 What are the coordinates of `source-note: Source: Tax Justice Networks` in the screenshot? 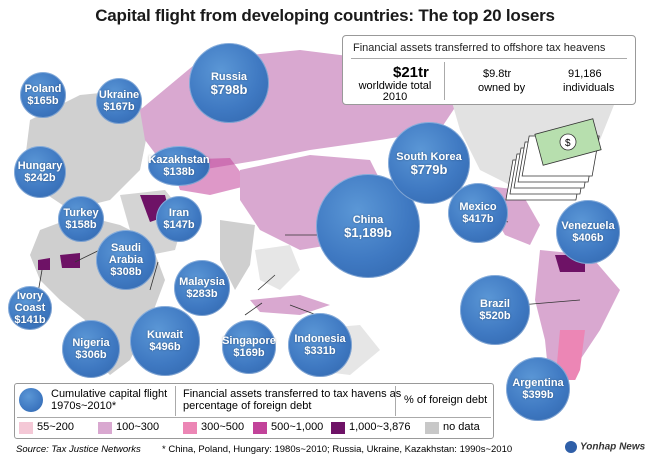 It's located at (78, 449).